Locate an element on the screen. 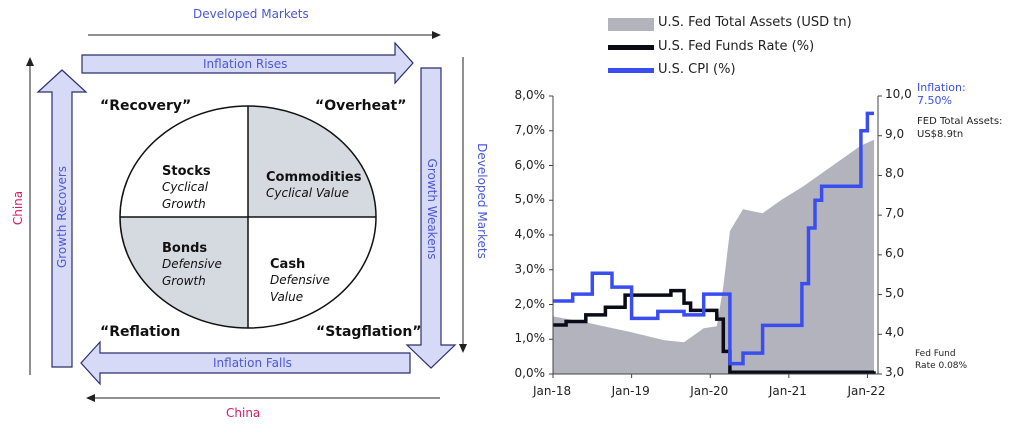 Image resolution: width=1031 pixels, height=433 pixels. left-tick-label: 3,0% is located at coordinates (530, 268).